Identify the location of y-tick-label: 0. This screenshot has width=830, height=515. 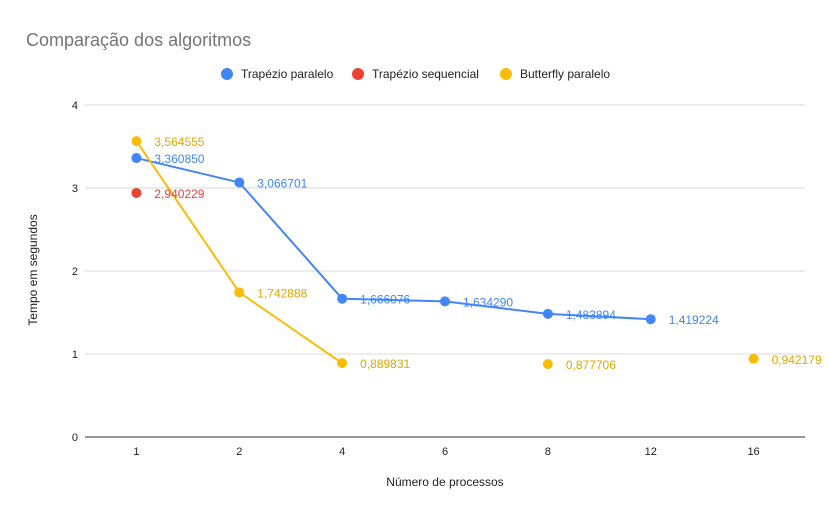
(75, 438).